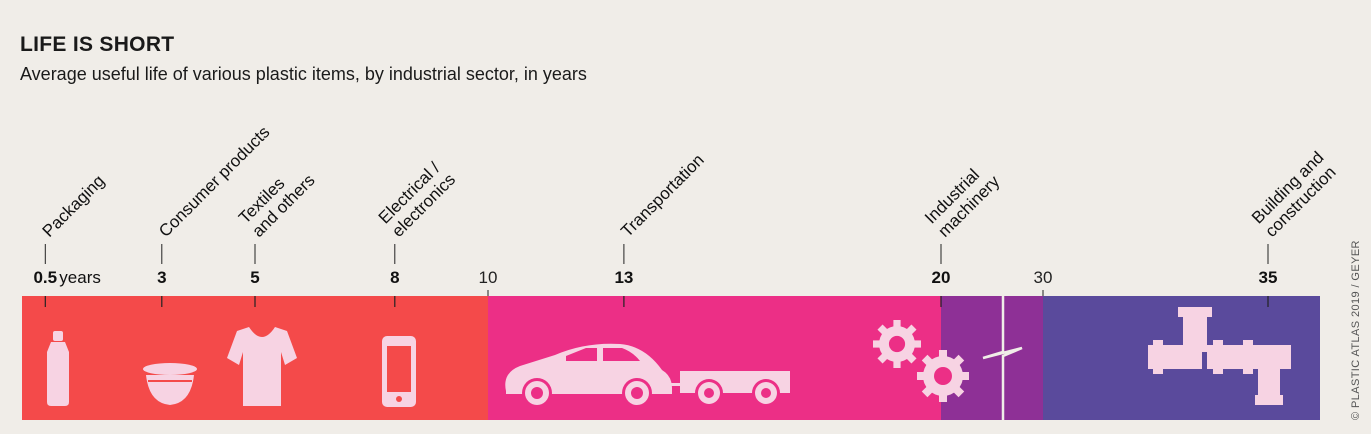 The height and width of the screenshot is (434, 1371). Describe the element at coordinates (417, 199) in the screenshot. I see `sector-label: Electrical /electronics` at that location.